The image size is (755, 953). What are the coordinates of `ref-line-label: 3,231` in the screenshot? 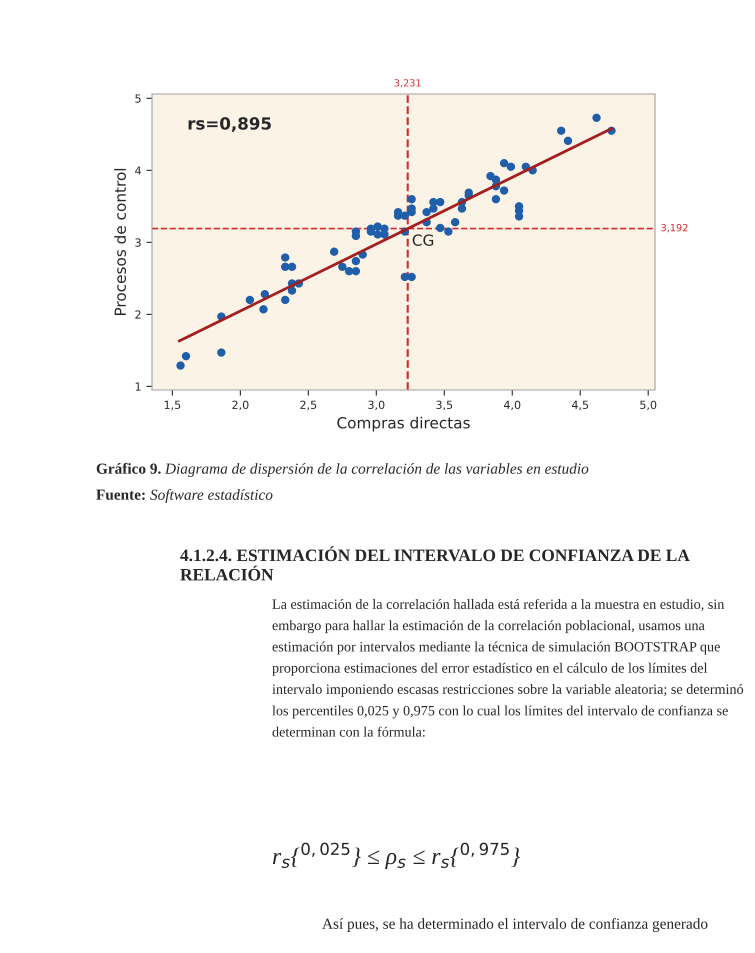 It's located at (407, 83).